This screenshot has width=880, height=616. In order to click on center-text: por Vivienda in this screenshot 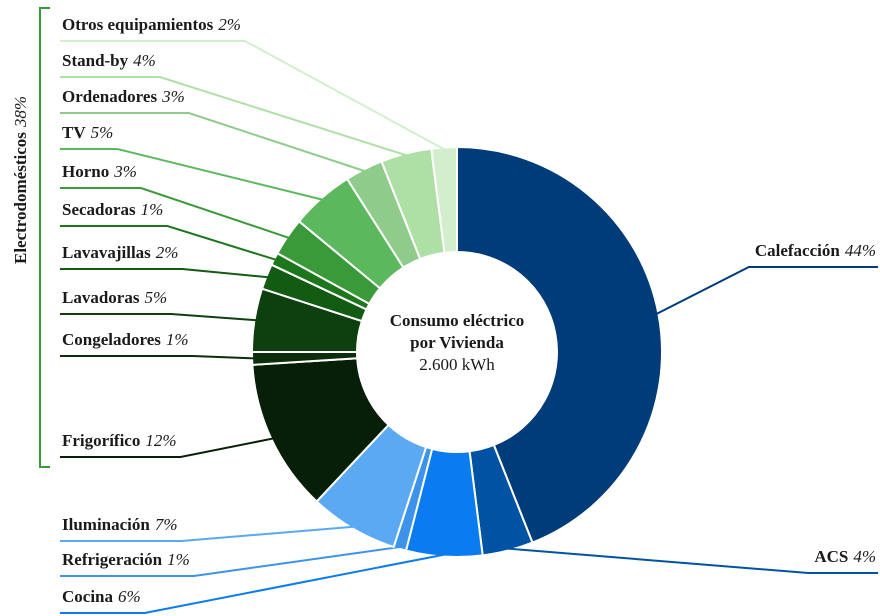, I will do `click(457, 342)`.